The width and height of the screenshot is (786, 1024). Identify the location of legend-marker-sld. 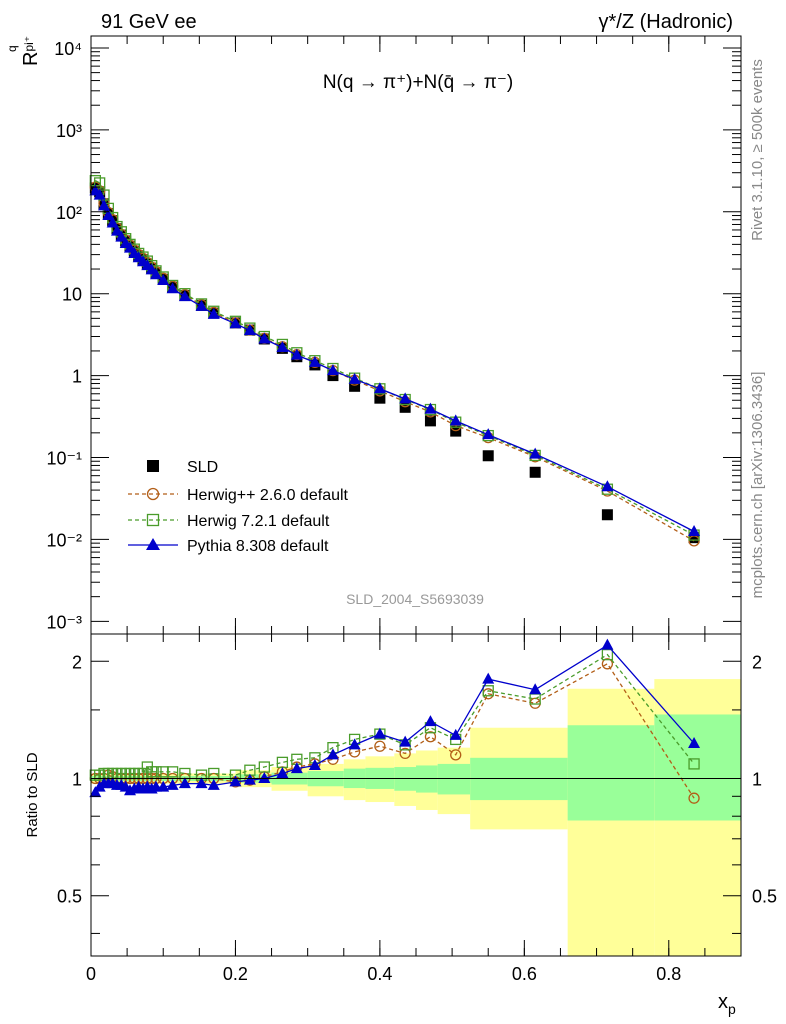
(153, 466).